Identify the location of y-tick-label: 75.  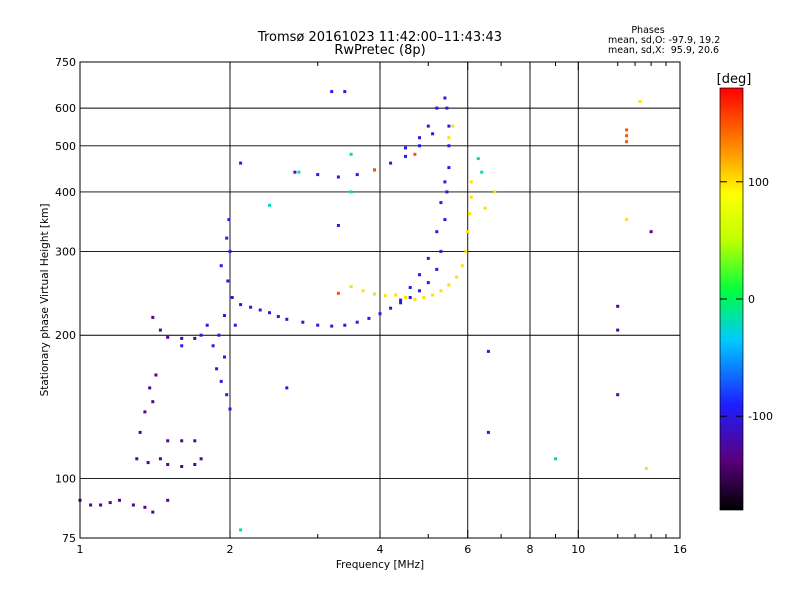
(69, 538).